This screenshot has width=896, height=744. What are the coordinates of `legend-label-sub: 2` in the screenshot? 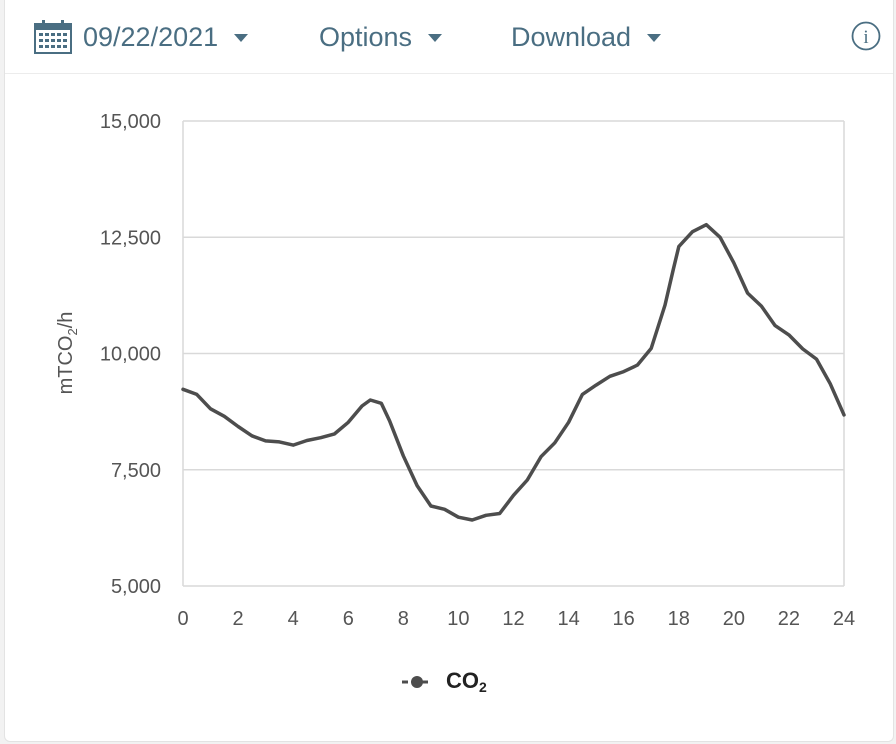 It's located at (483, 687).